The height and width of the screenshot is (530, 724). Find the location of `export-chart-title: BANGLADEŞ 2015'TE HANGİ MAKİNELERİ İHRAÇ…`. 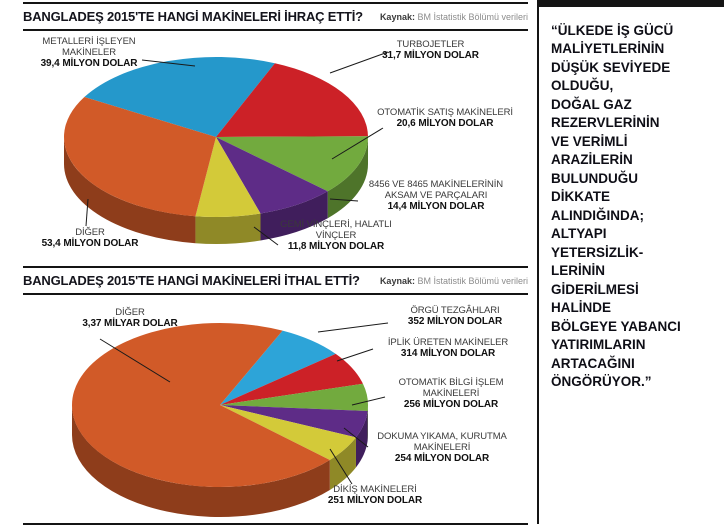

export-chart-title: BANGLADEŞ 2015'TE HANGİ MAKİNELERİ İHRAÇ… is located at coordinates (193, 16).